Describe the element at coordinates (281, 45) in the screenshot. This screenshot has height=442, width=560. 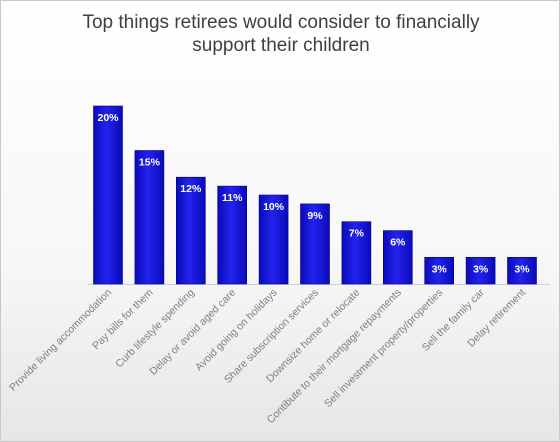
I see `chart-title-line-2: support their children` at that location.